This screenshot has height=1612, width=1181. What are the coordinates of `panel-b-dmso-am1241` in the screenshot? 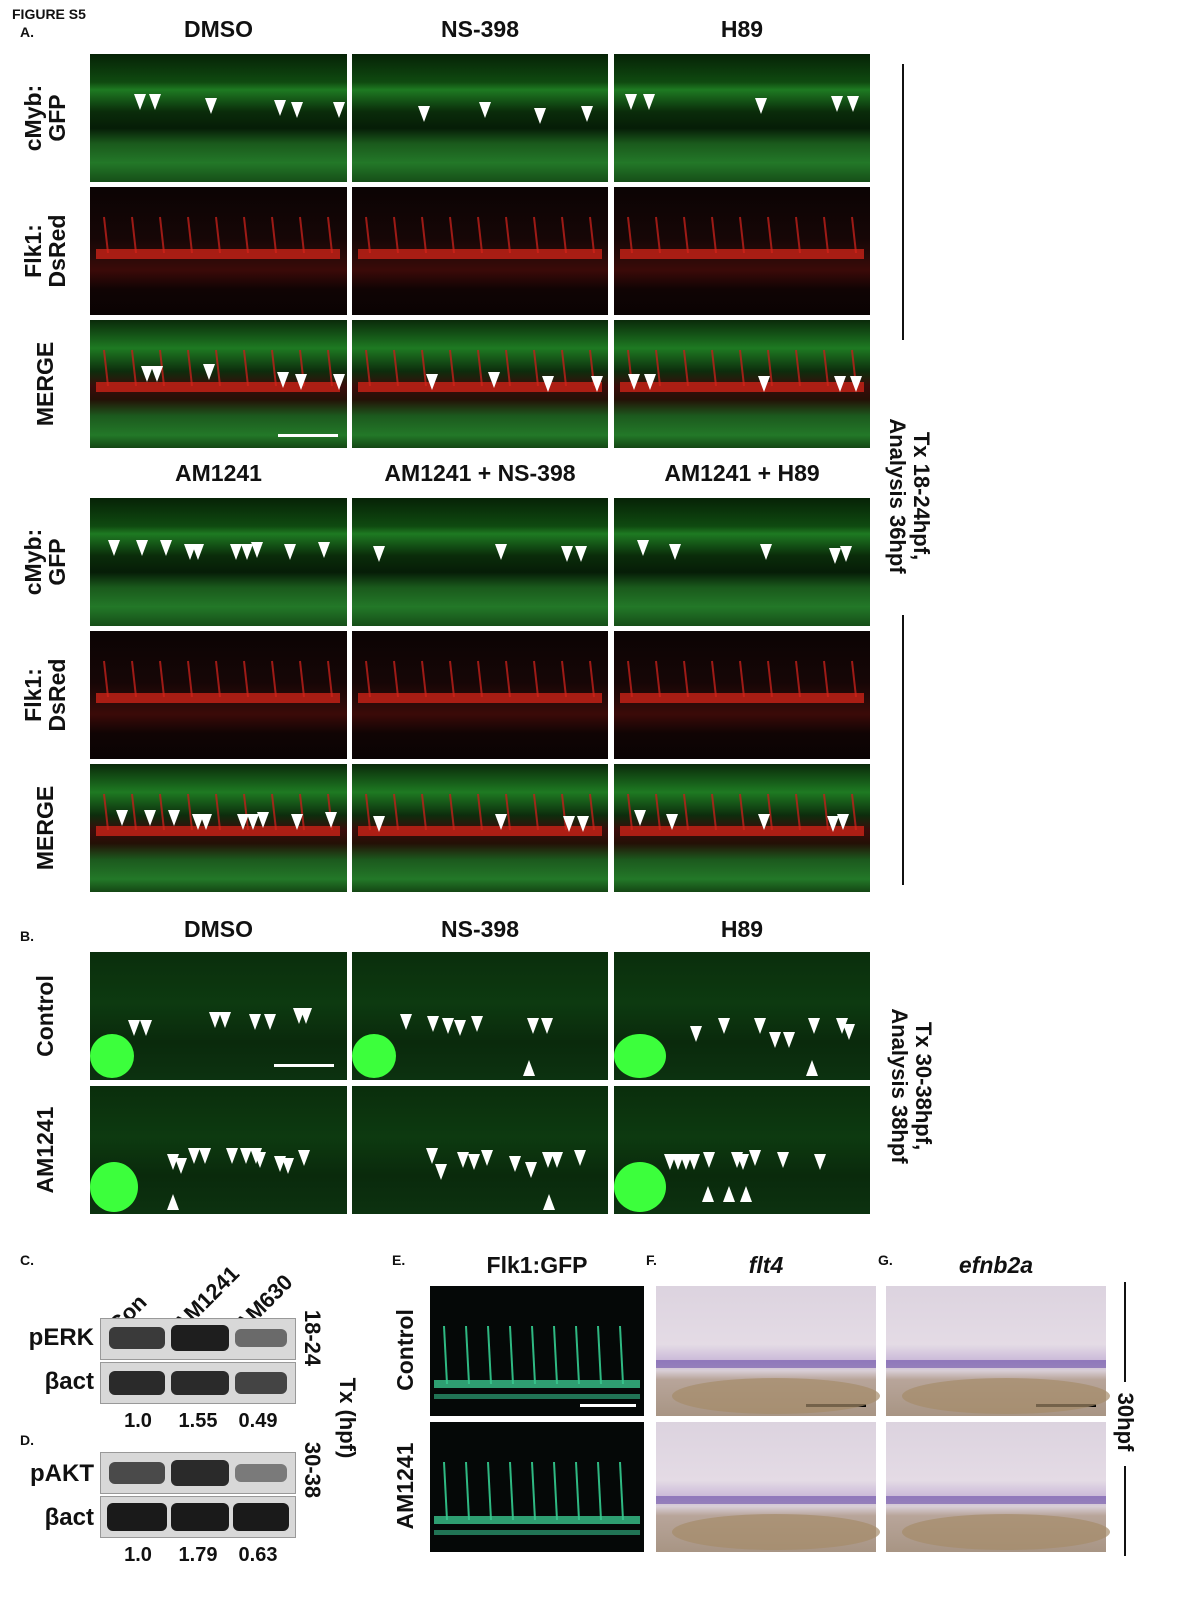 It's located at (218, 1150).